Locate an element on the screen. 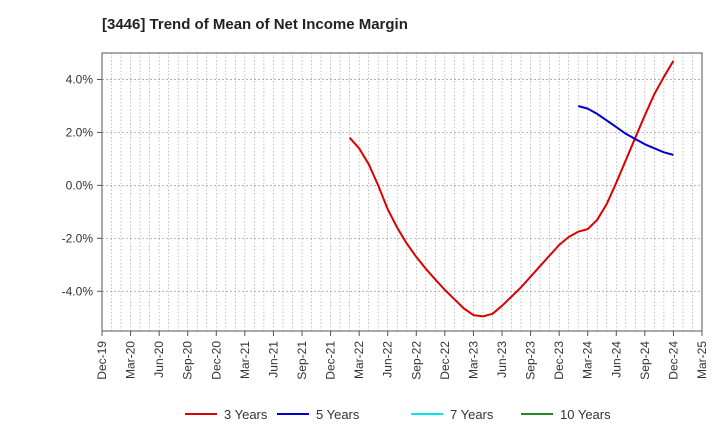 The width and height of the screenshot is (720, 440). x-tick-label: Sep-21 is located at coordinates (302, 360).